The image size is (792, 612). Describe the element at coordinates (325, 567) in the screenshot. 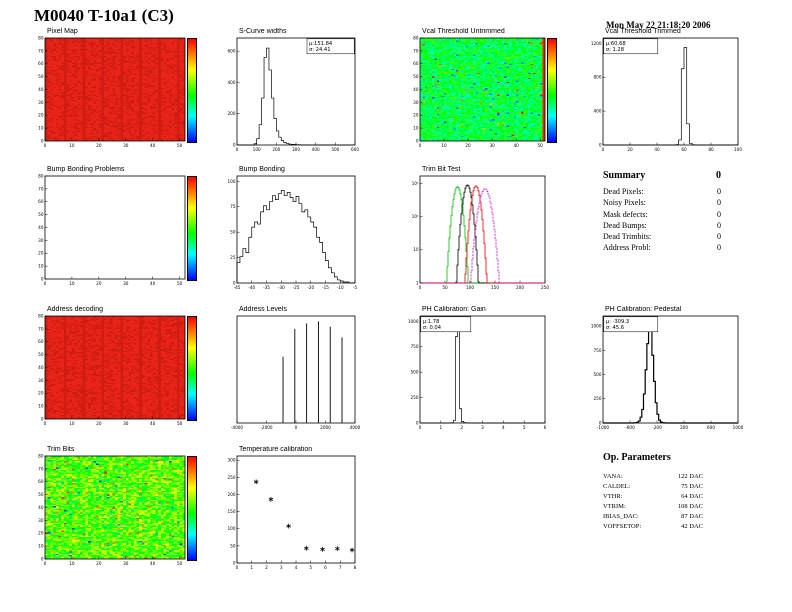

I see `svg-text: 6` at that location.